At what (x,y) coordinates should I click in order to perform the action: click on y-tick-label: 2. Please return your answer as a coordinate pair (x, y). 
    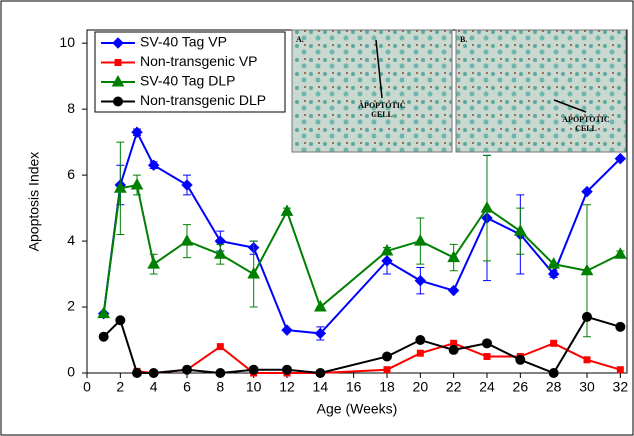
    Looking at the image, I should click on (71, 306).